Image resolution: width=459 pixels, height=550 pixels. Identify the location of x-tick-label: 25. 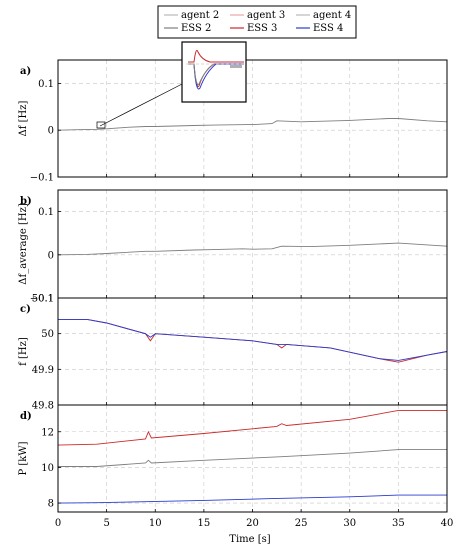
(301, 523).